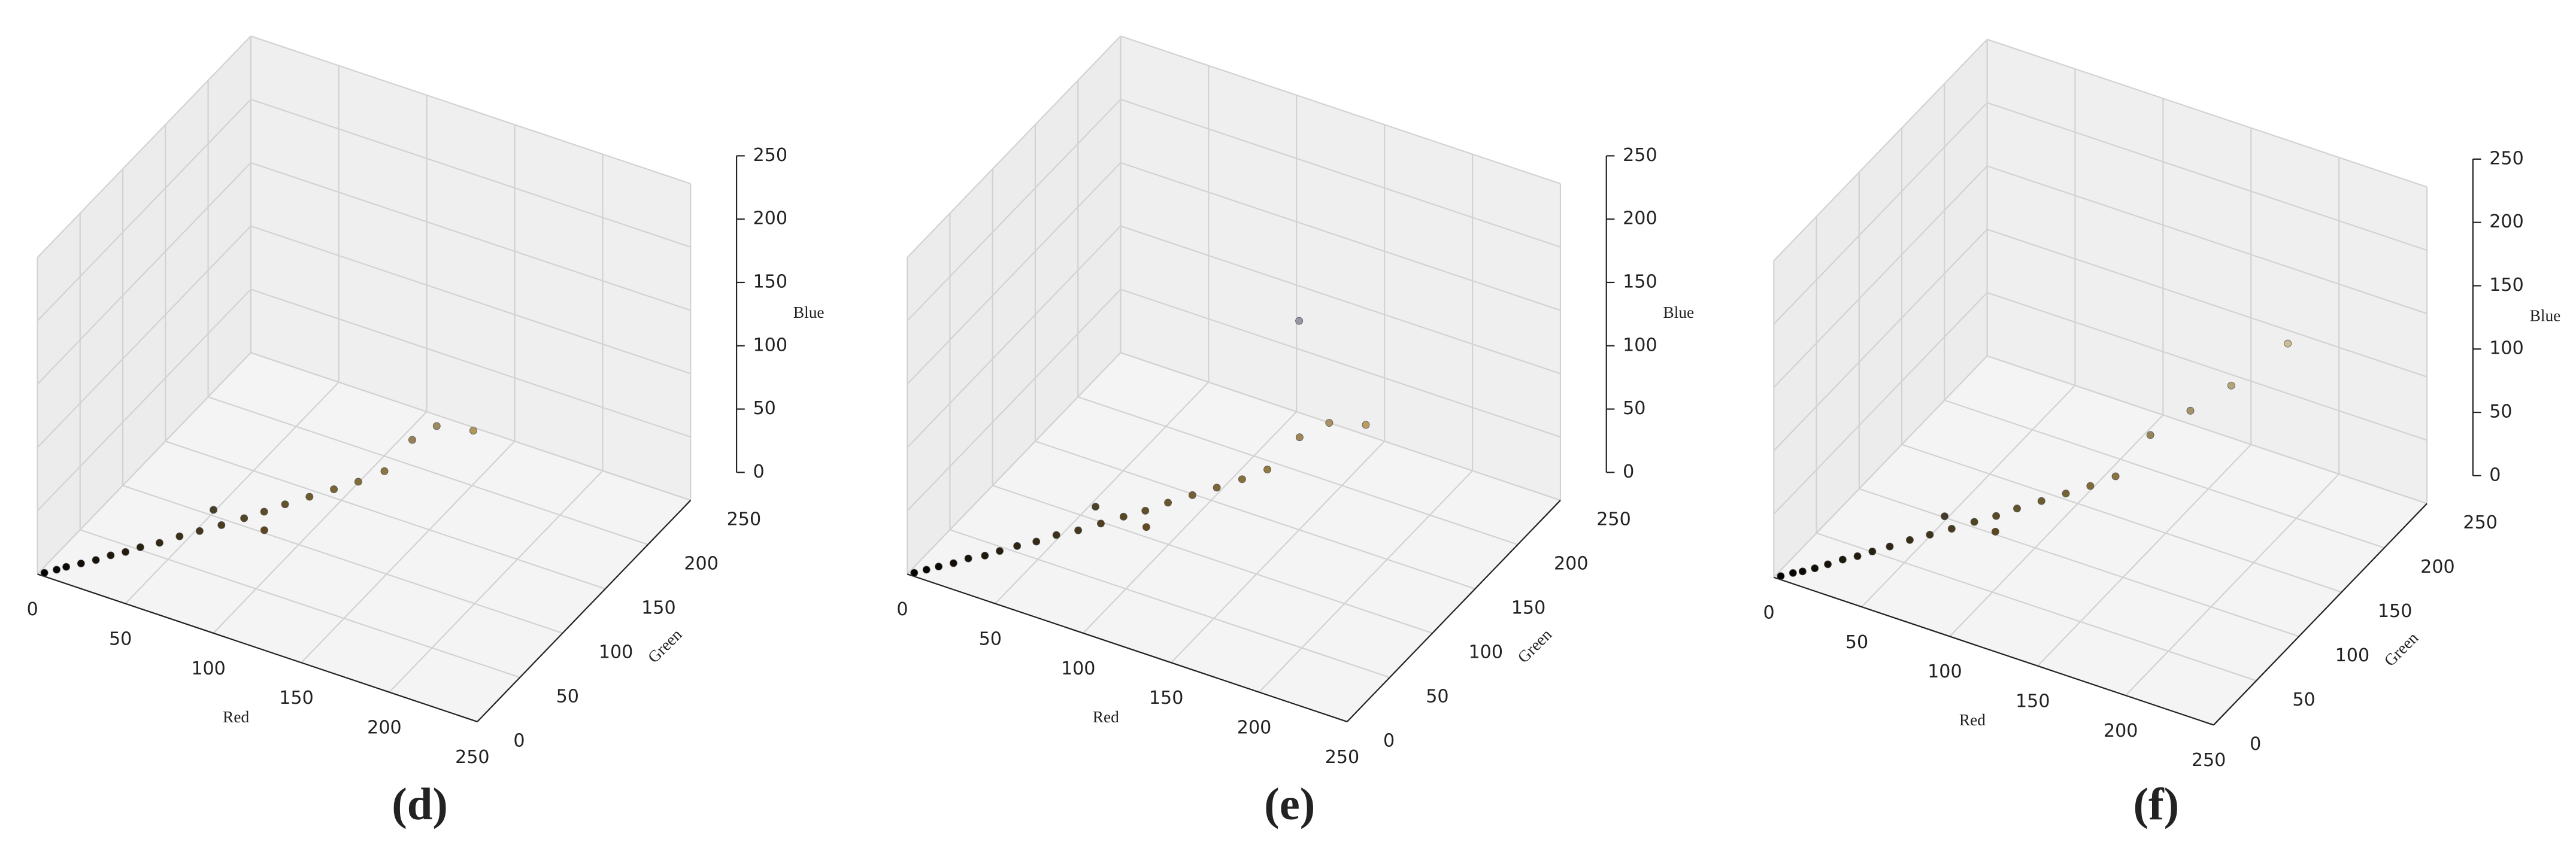 The image size is (2576, 848). Describe the element at coordinates (770, 345) in the screenshot. I see `z-tick-label: 100` at that location.